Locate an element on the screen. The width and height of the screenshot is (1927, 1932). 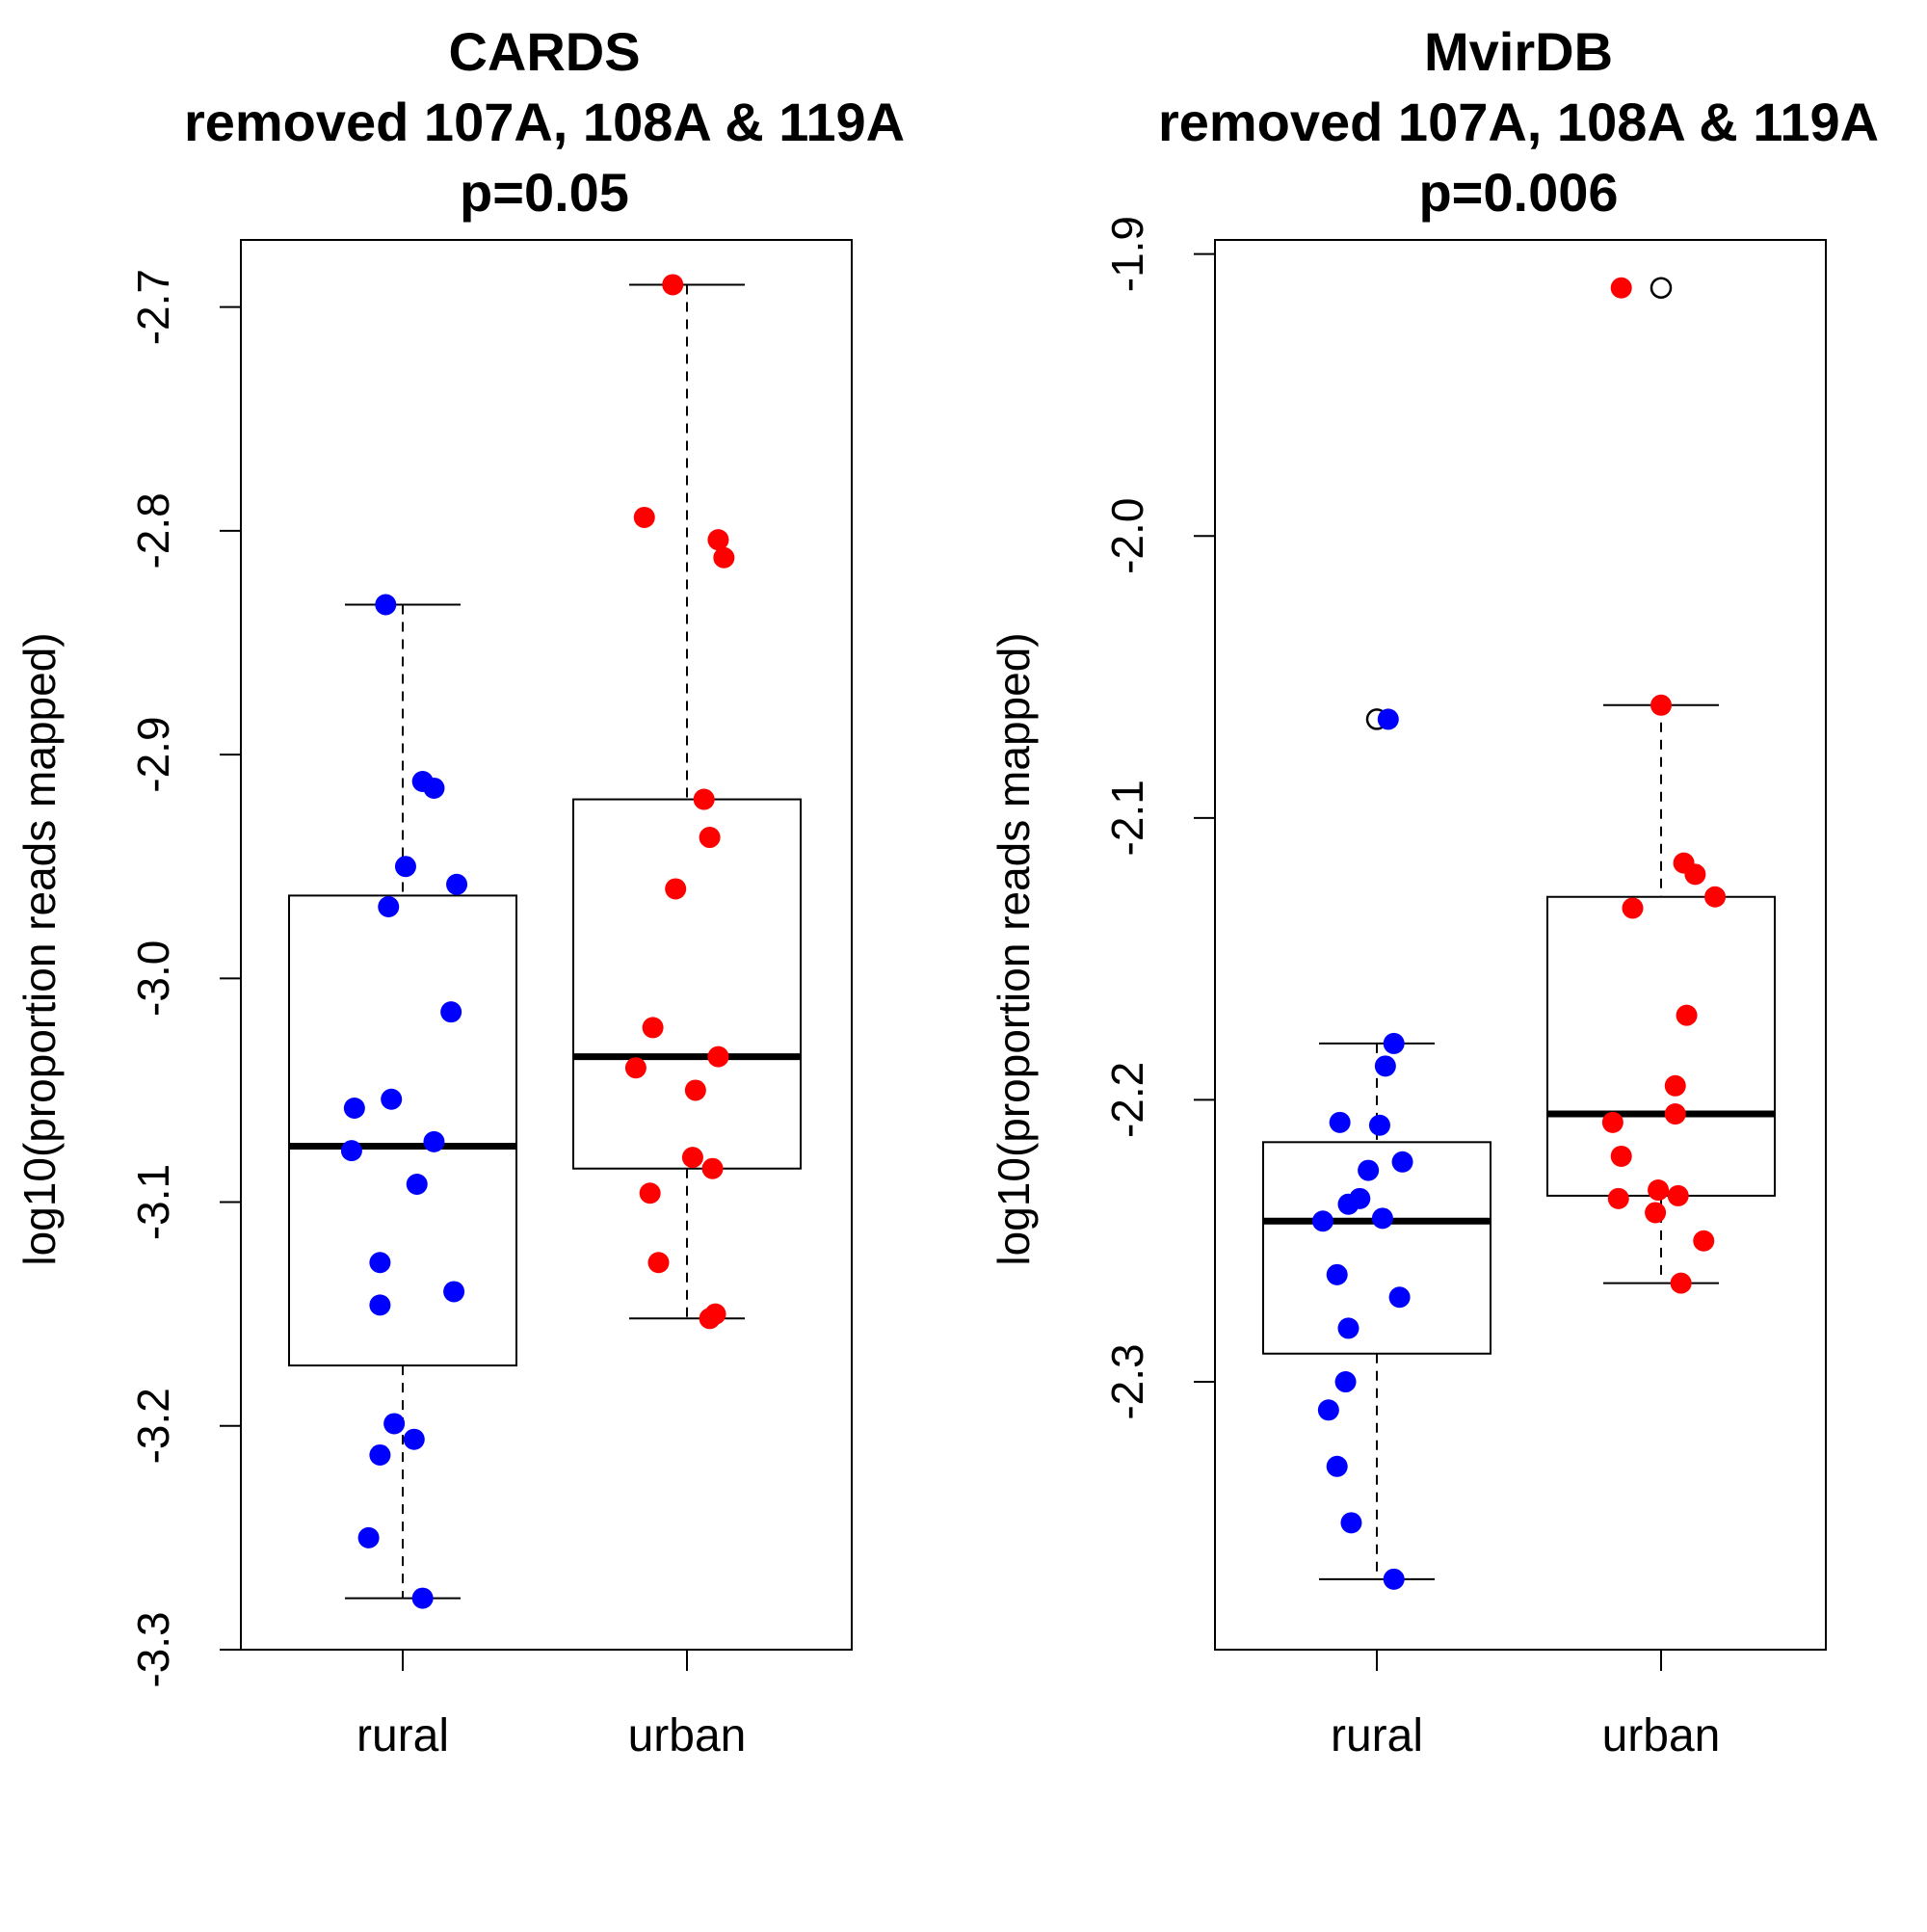
y-tick-label: -2.1 is located at coordinates (1127, 818).